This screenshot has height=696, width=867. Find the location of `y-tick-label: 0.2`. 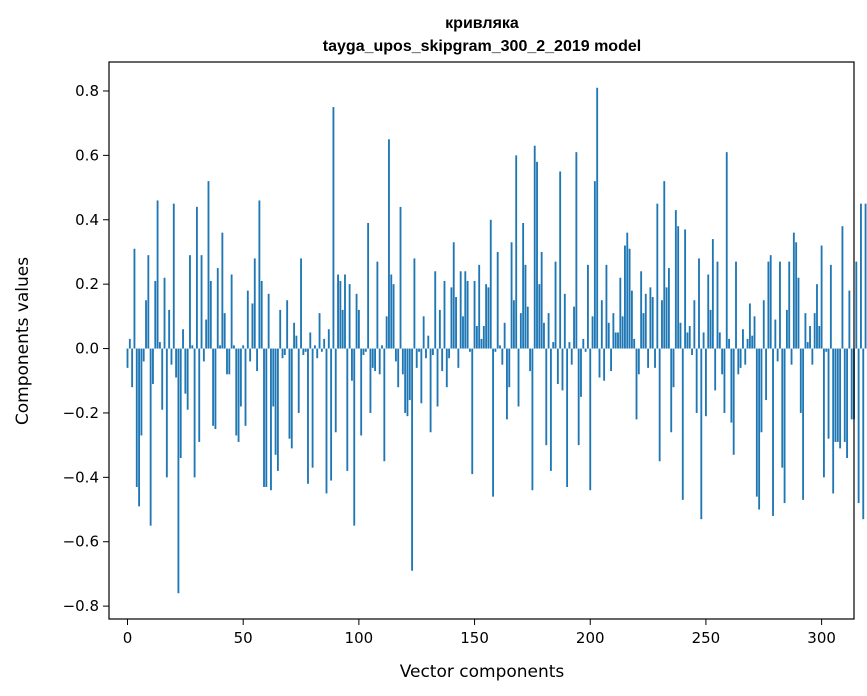

y-tick-label: 0.2 is located at coordinates (87, 284).